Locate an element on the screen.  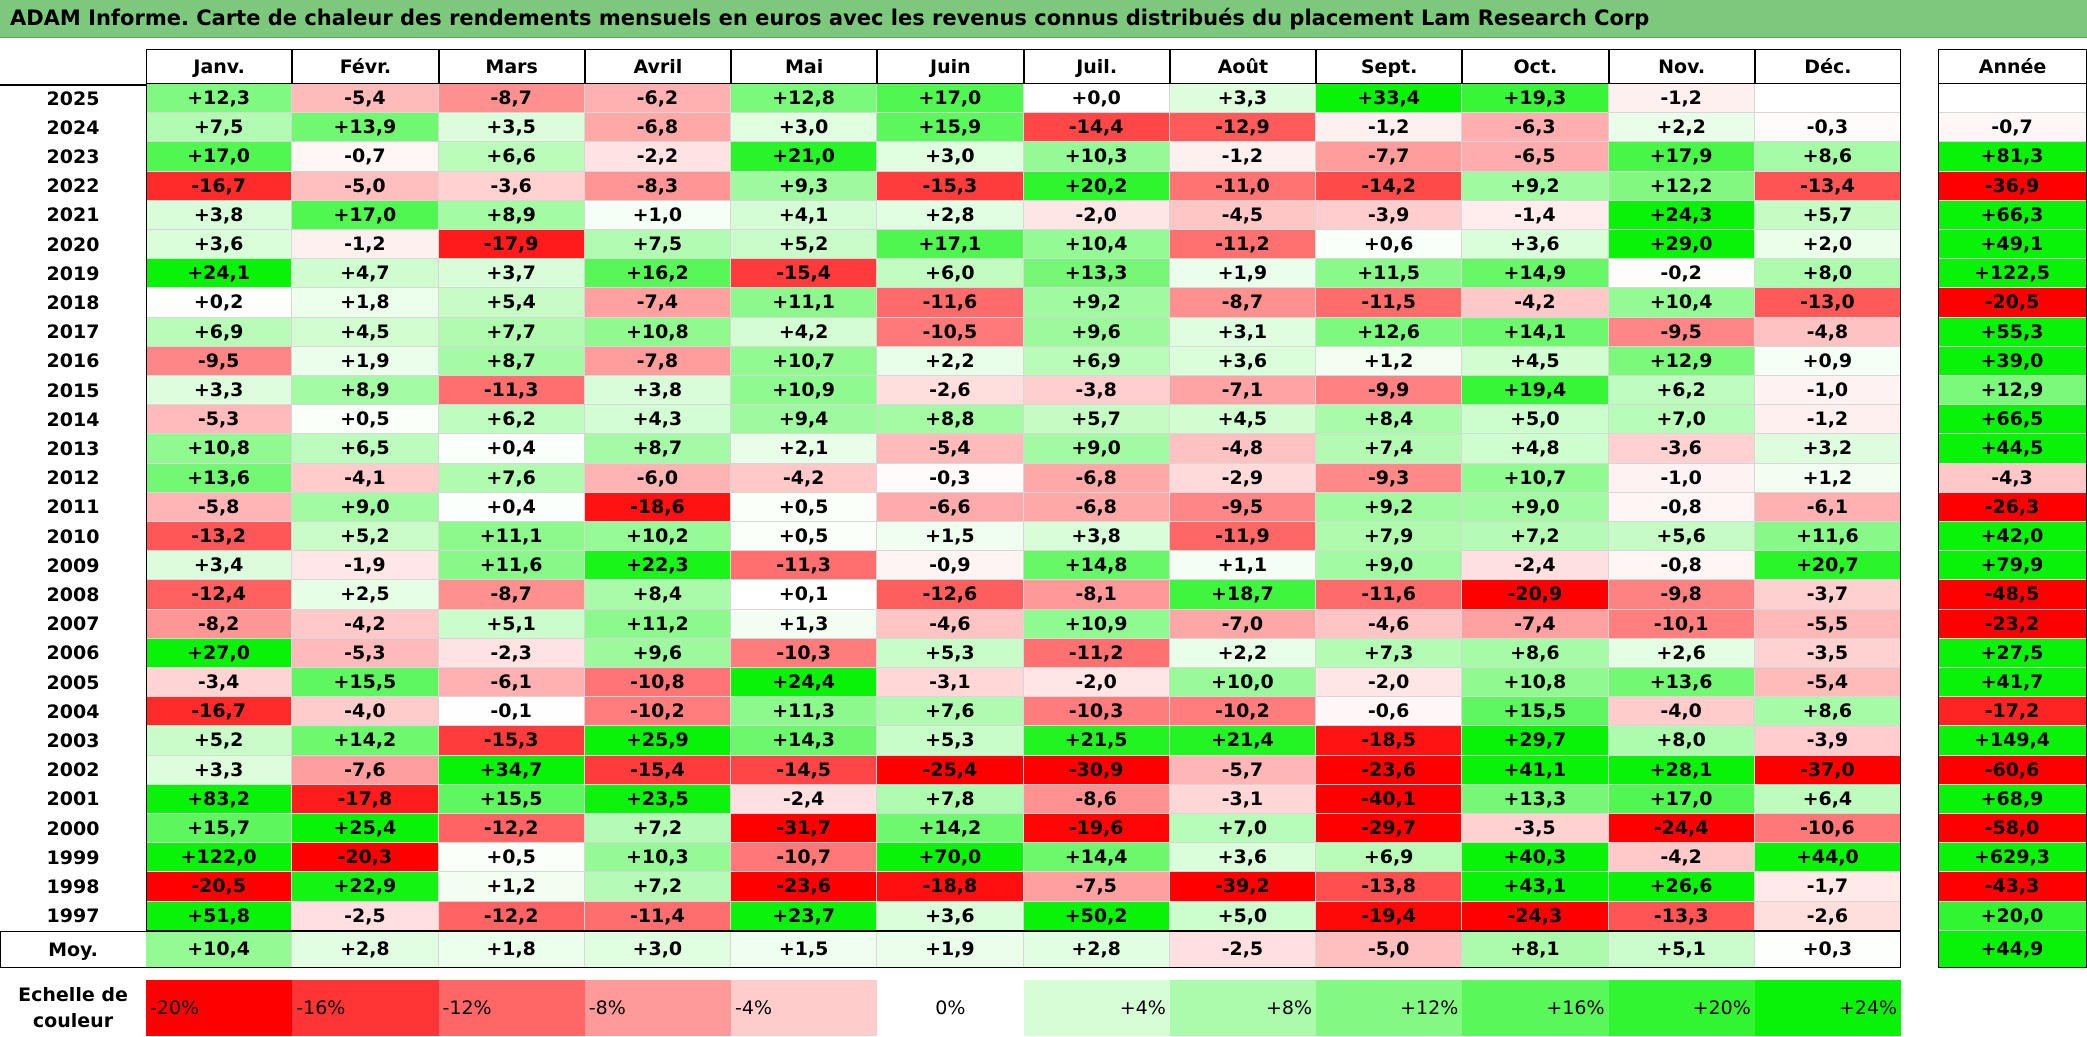
heatmap-cell: +10,0 is located at coordinates (1242, 683).